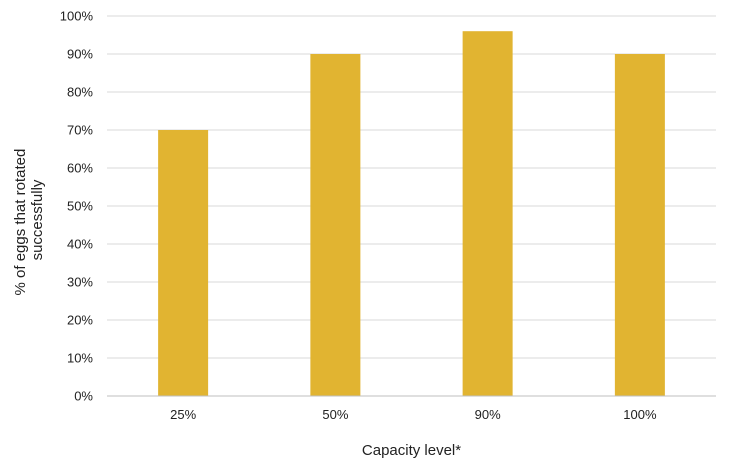 The width and height of the screenshot is (733, 460). I want to click on y-tick-label: 50%, so click(80, 206).